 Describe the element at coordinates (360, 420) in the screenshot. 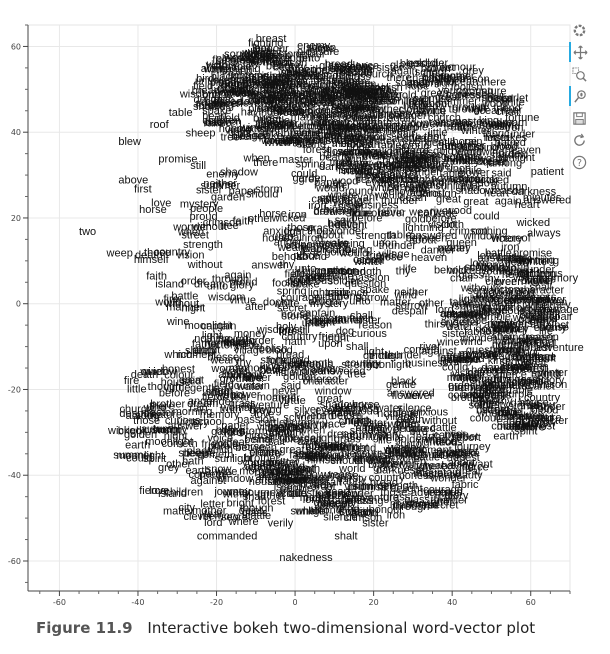

I see `word-label: rain` at that location.